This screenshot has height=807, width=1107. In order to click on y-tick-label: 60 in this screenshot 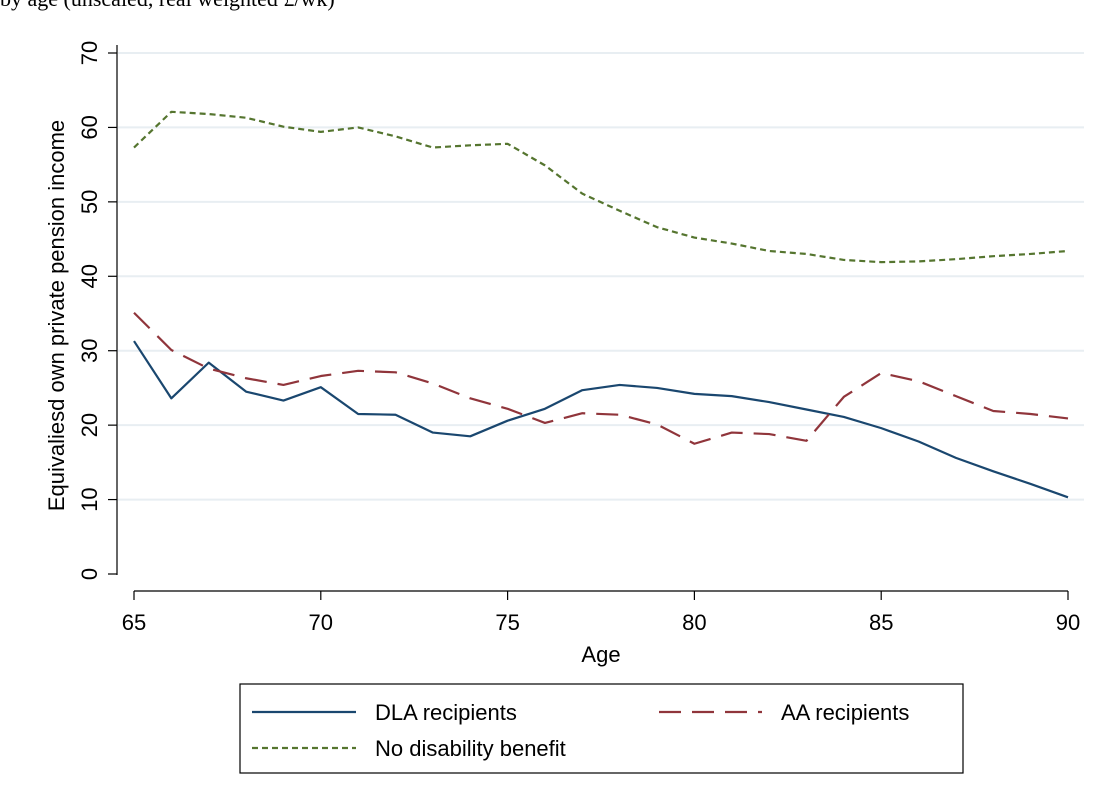, I will do `click(89, 127)`.